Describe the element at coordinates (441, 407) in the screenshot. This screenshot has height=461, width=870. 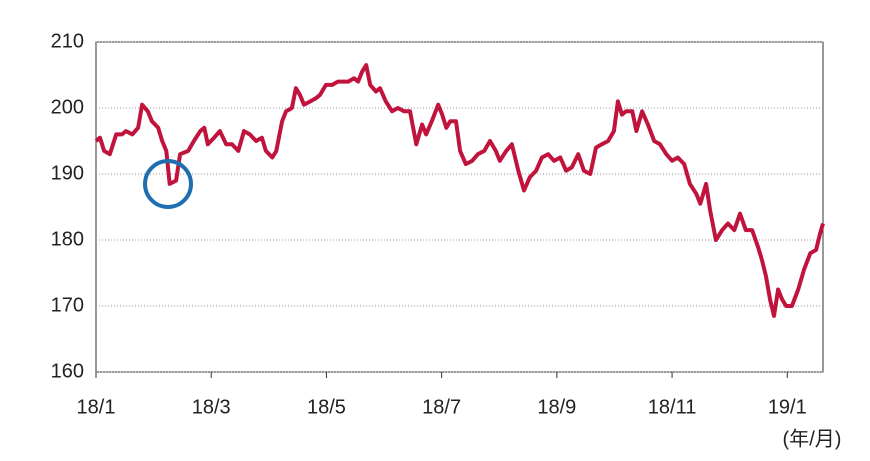
I see `x-tick-label: 18/7` at that location.